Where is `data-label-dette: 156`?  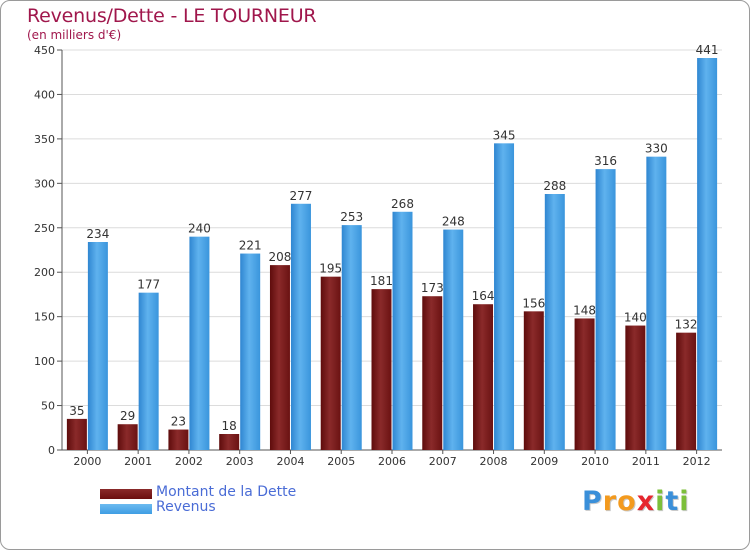
data-label-dette: 156 is located at coordinates (533, 303).